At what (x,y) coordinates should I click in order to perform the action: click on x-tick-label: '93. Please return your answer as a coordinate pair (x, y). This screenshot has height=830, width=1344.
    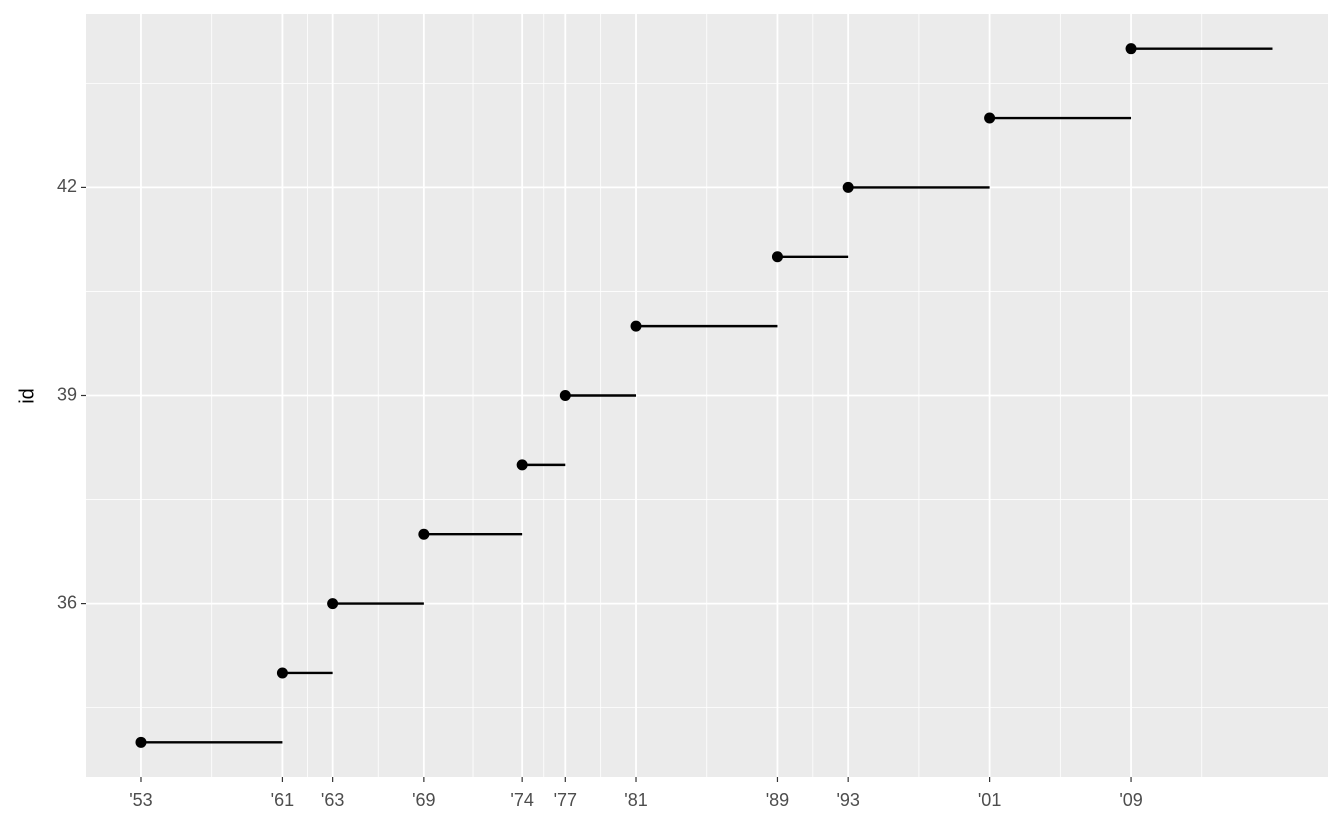
    Looking at the image, I should click on (847, 800).